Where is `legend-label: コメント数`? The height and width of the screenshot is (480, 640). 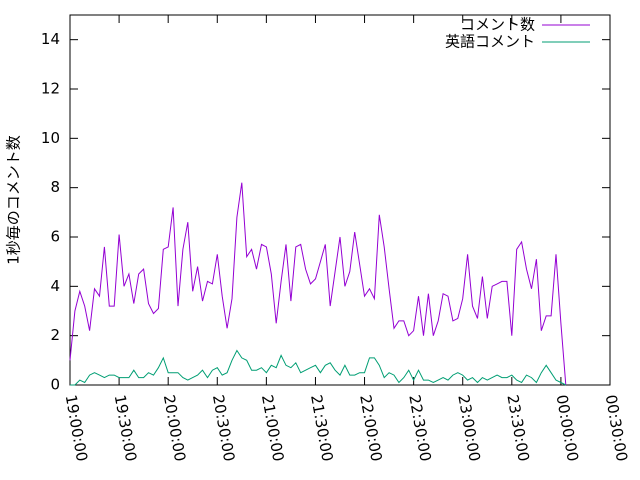
legend-label: コメント数 is located at coordinates (497, 25).